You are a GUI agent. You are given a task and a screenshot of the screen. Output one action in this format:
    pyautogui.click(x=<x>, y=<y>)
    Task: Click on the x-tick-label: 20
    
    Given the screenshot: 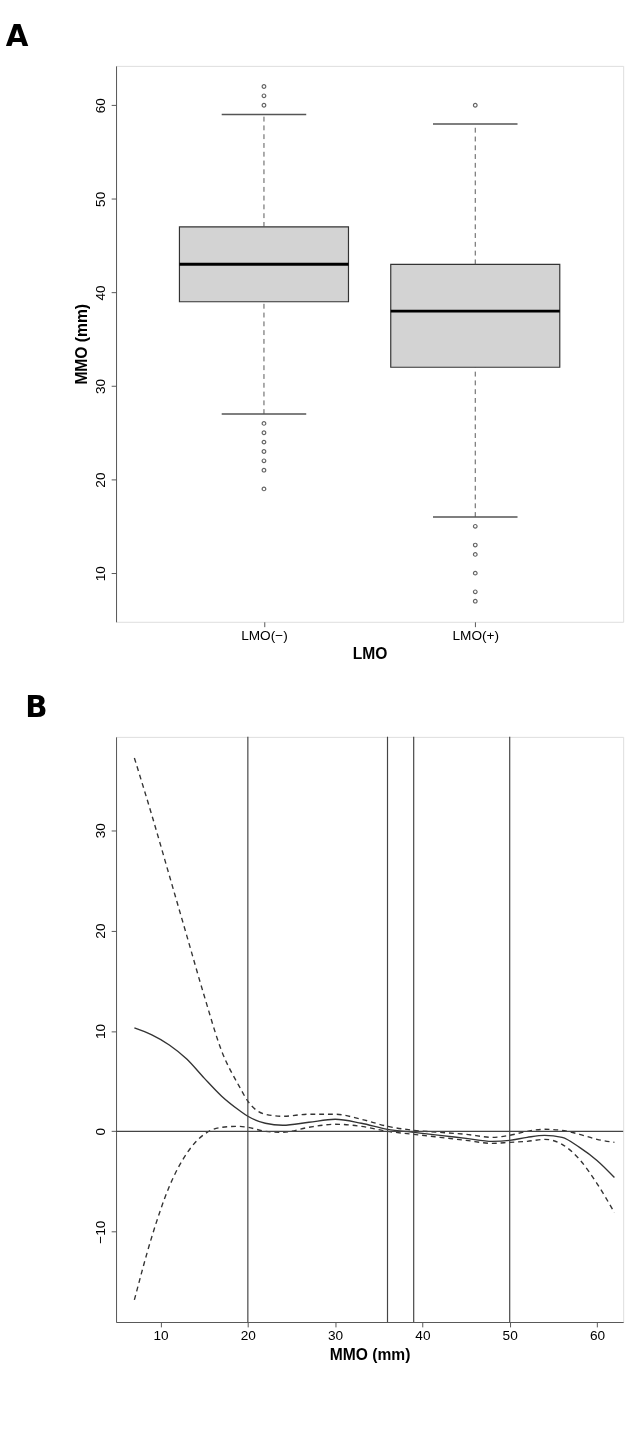 What is the action you would take?
    pyautogui.click(x=248, y=1336)
    